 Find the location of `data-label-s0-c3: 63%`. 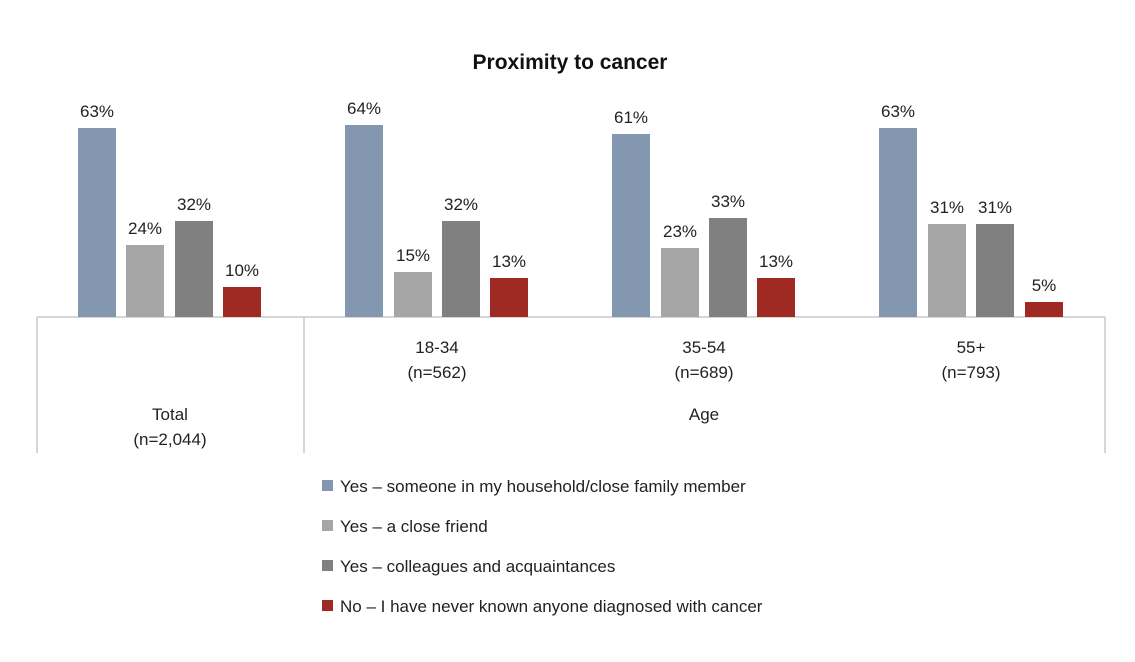

data-label-s0-c3: 63% is located at coordinates (898, 111).